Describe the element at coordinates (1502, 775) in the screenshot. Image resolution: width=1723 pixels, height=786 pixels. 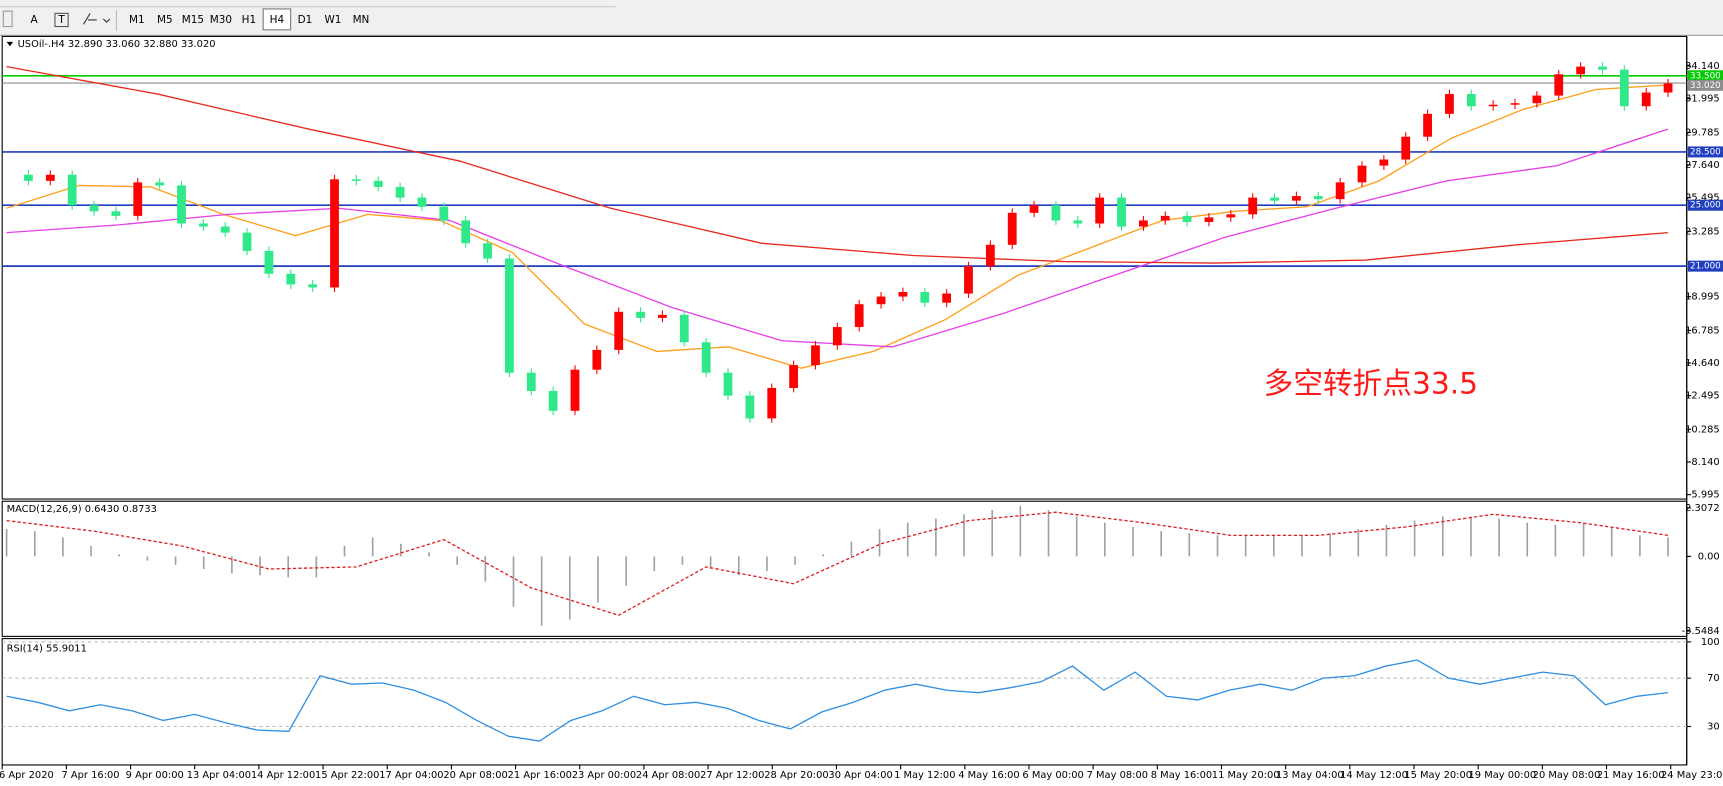
I see `x-tick-label: 19 May 00:00` at that location.